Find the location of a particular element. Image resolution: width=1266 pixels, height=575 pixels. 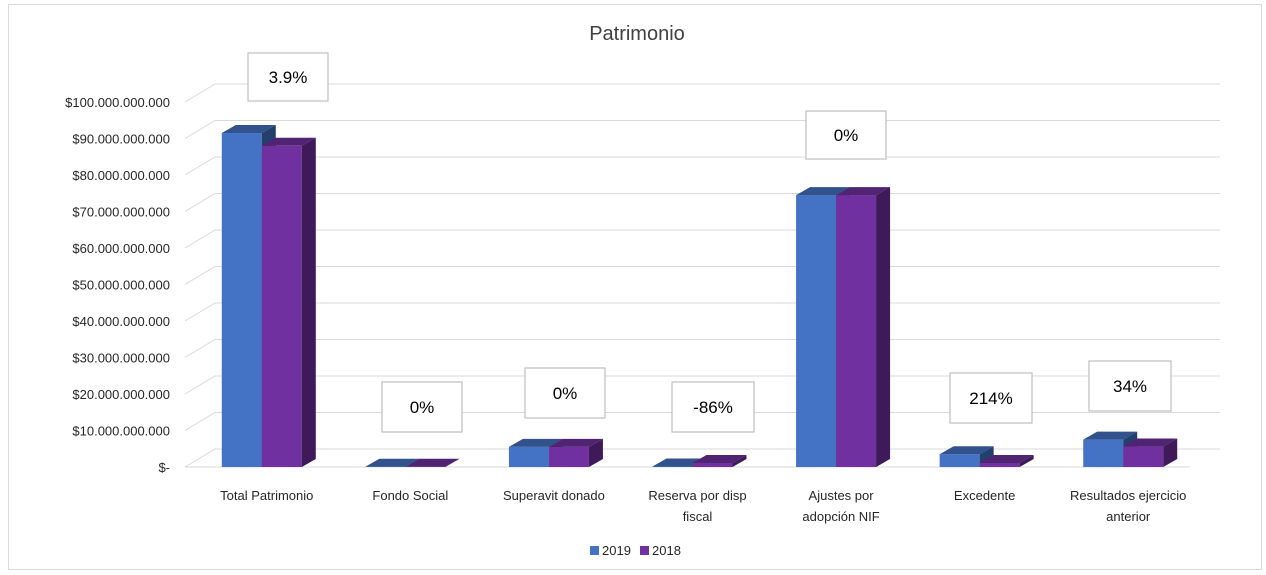

y-tick-label: $70.000.000.000 is located at coordinates (121, 212).